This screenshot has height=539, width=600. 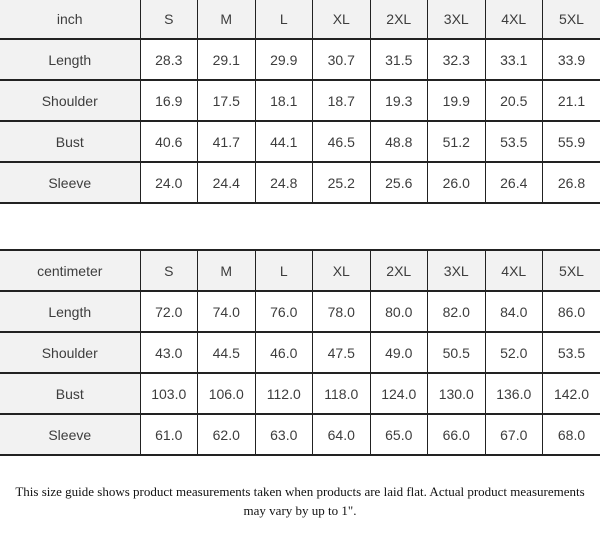 What do you see at coordinates (226, 59) in the screenshot?
I see `value-cell: 29.1` at bounding box center [226, 59].